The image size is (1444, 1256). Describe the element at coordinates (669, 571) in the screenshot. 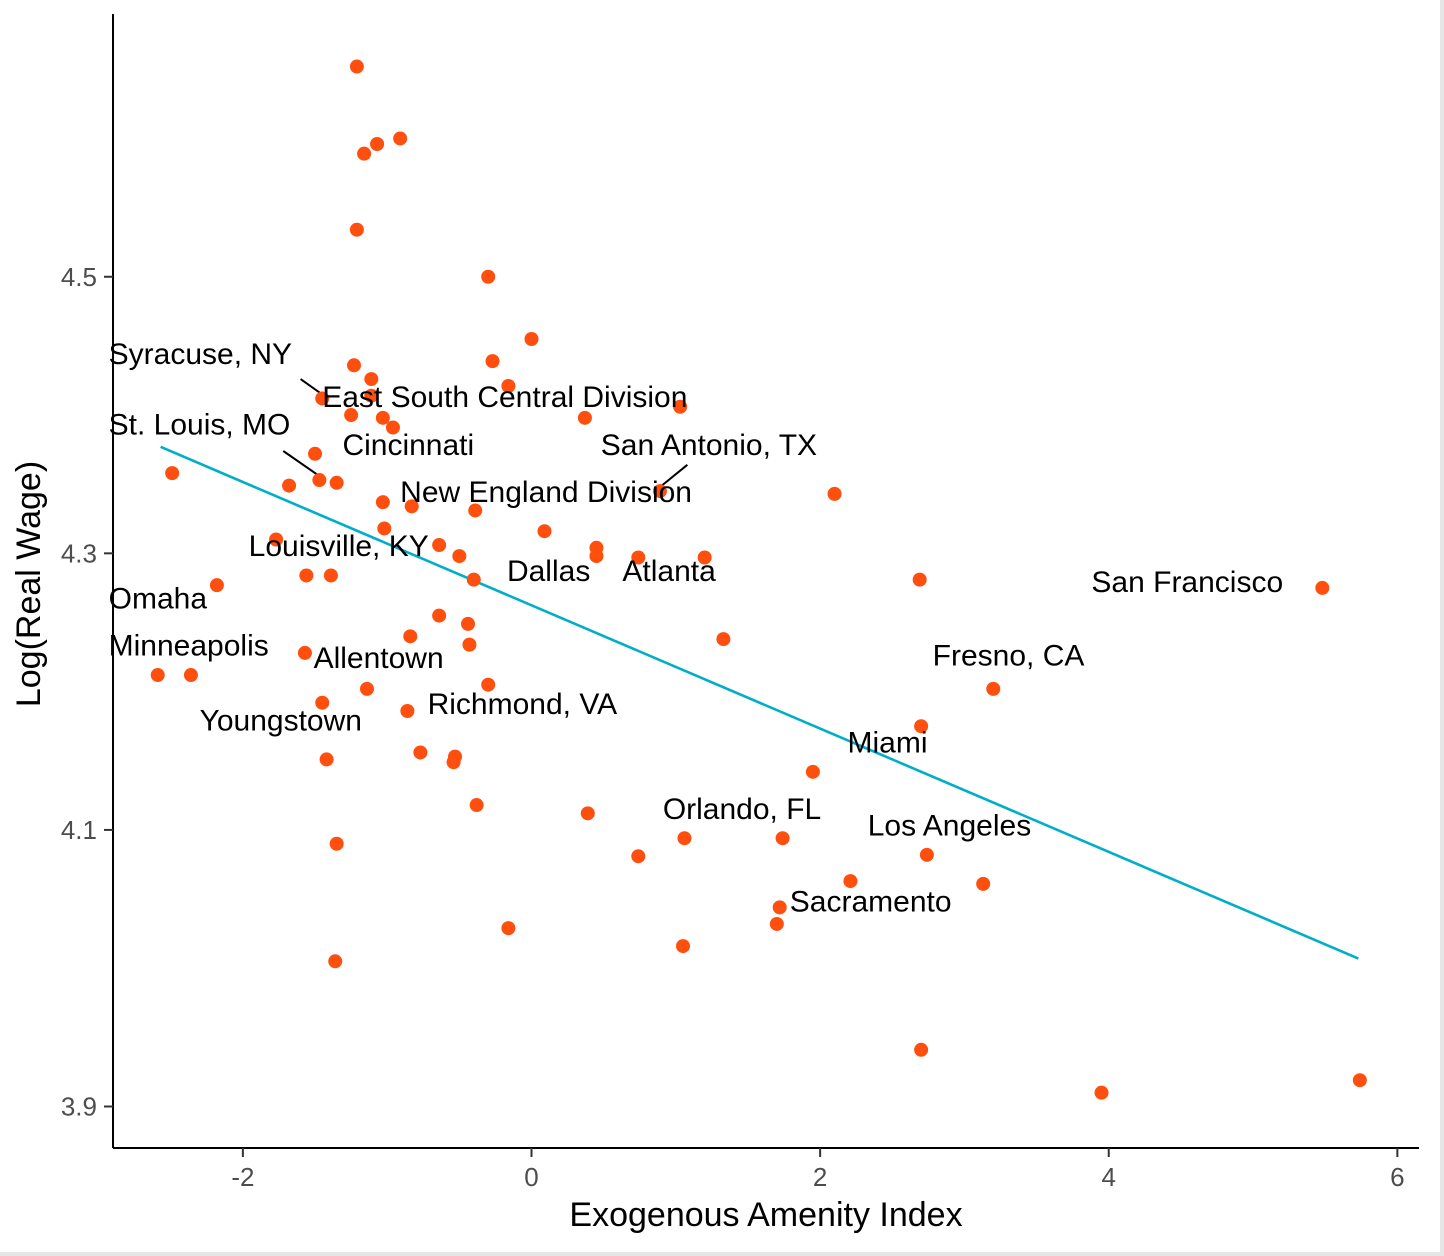

I see `city-label: Atlanta` at that location.